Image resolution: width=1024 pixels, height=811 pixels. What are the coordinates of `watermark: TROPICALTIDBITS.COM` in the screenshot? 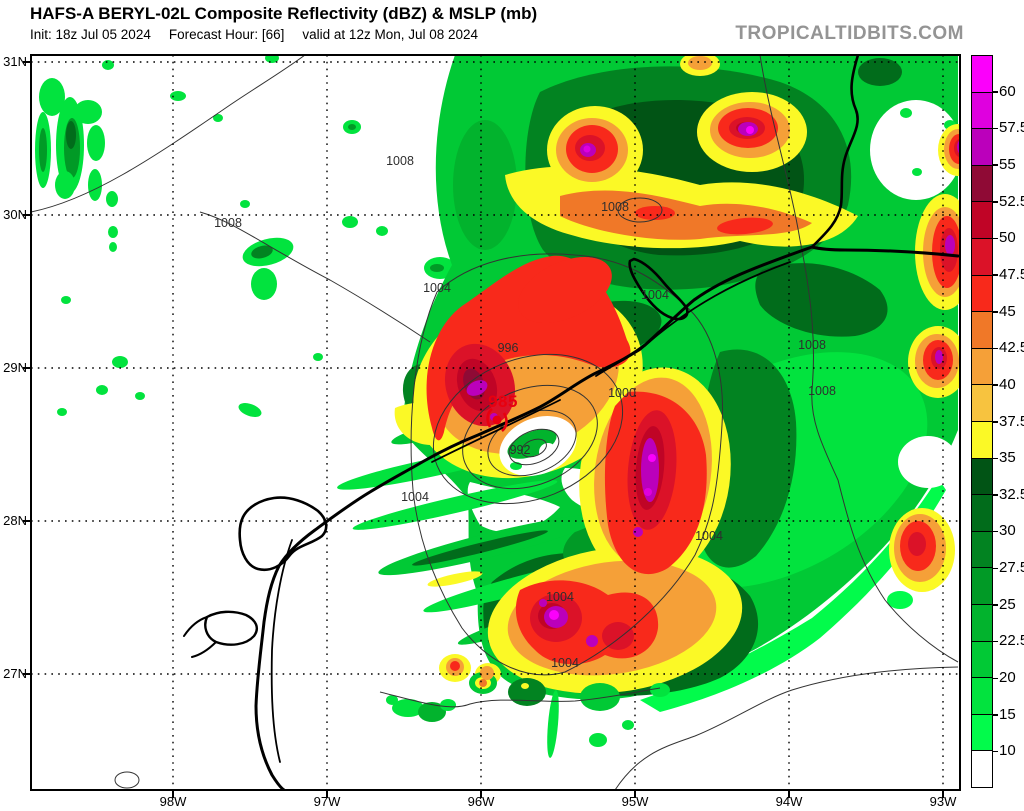 It's located at (849, 33).